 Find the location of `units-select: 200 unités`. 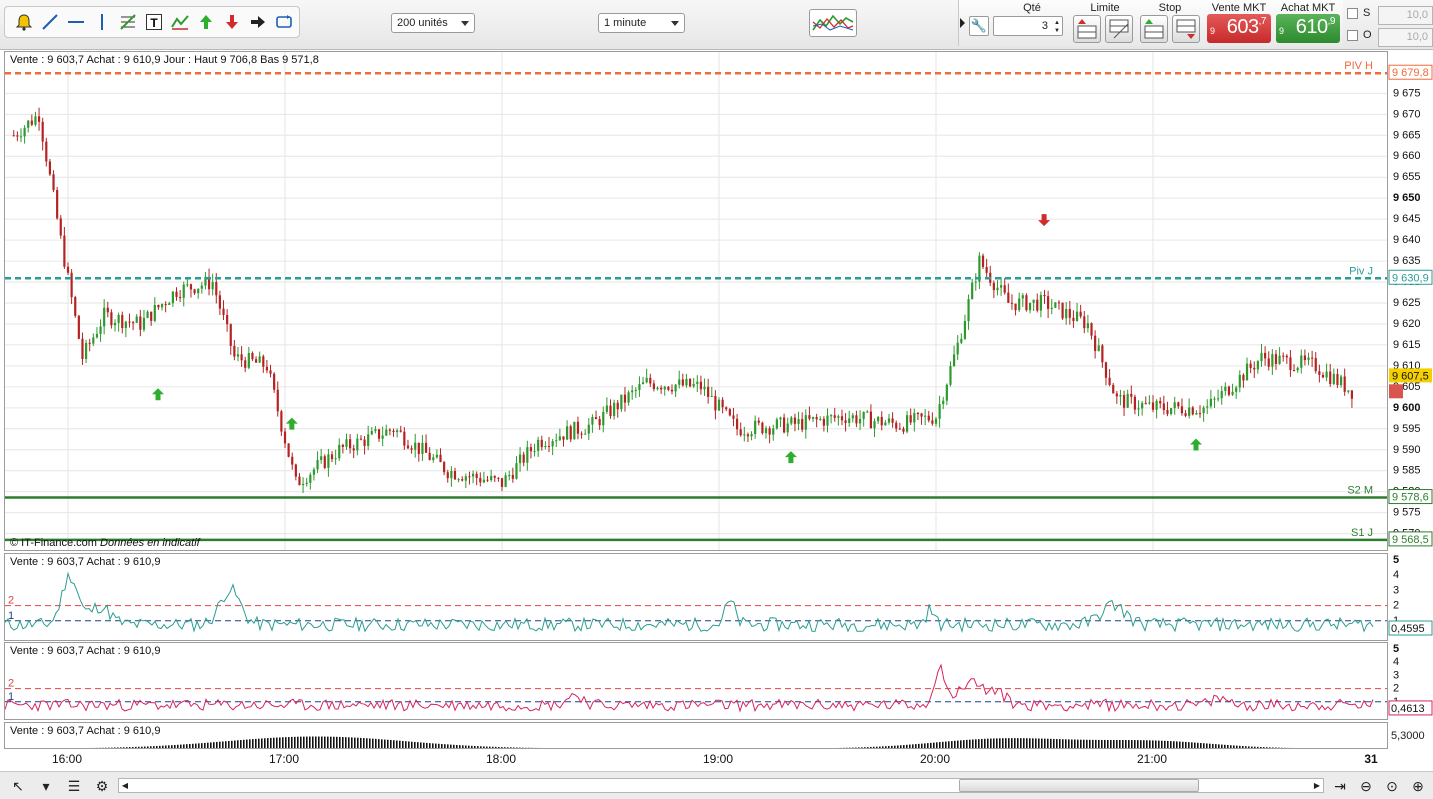

units-select: 200 unités is located at coordinates (433, 23).